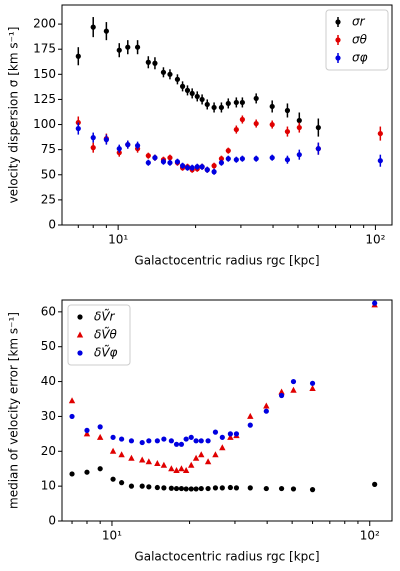 The image size is (400, 571). What do you see at coordinates (48, 451) in the screenshot?
I see `y-tick-label: 20` at bounding box center [48, 451].